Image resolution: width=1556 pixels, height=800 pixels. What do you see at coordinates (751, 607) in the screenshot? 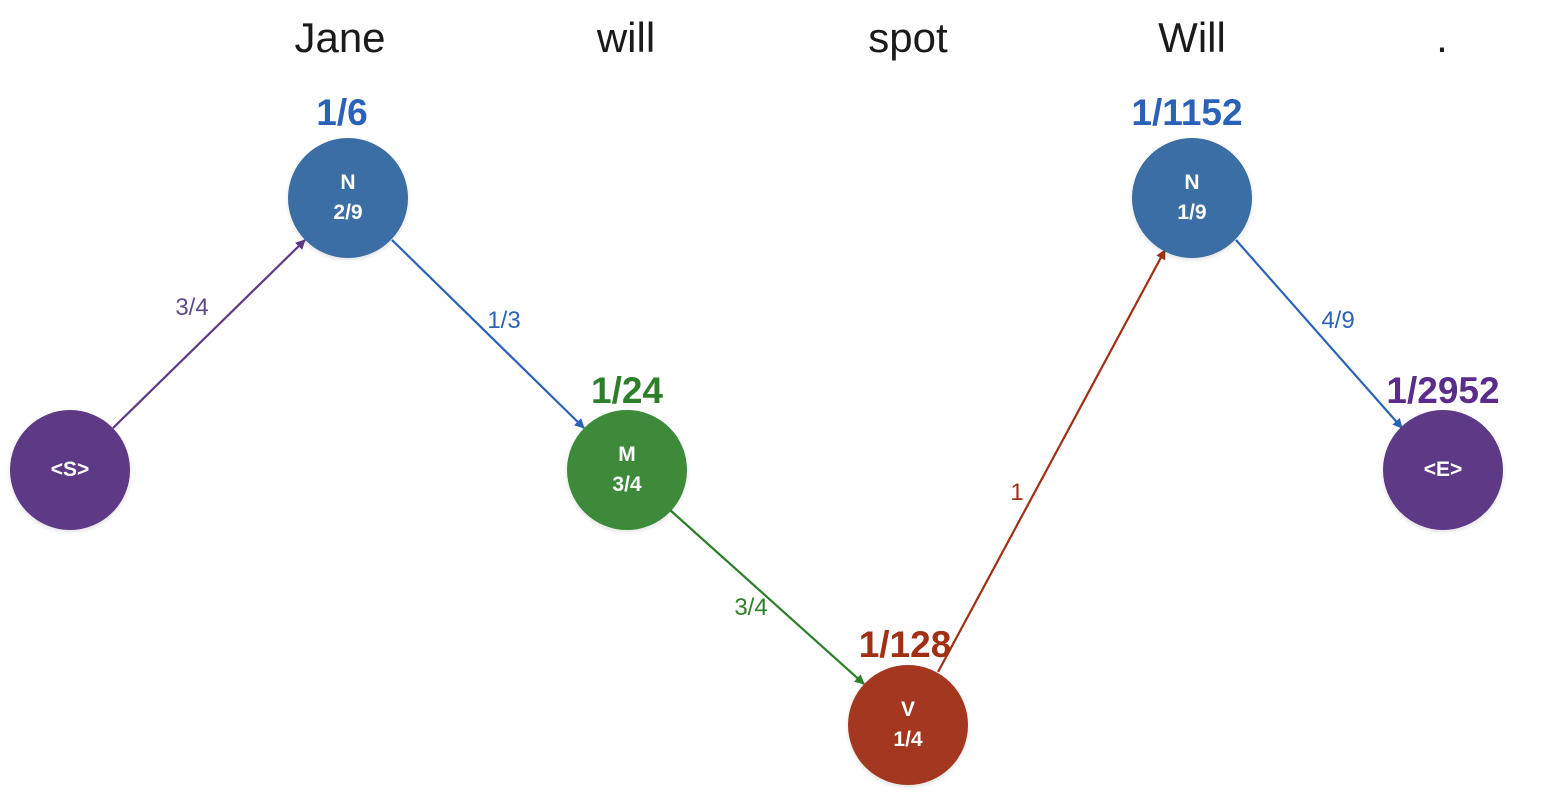
I see `edge-label-m-v: 3/4` at bounding box center [751, 607].